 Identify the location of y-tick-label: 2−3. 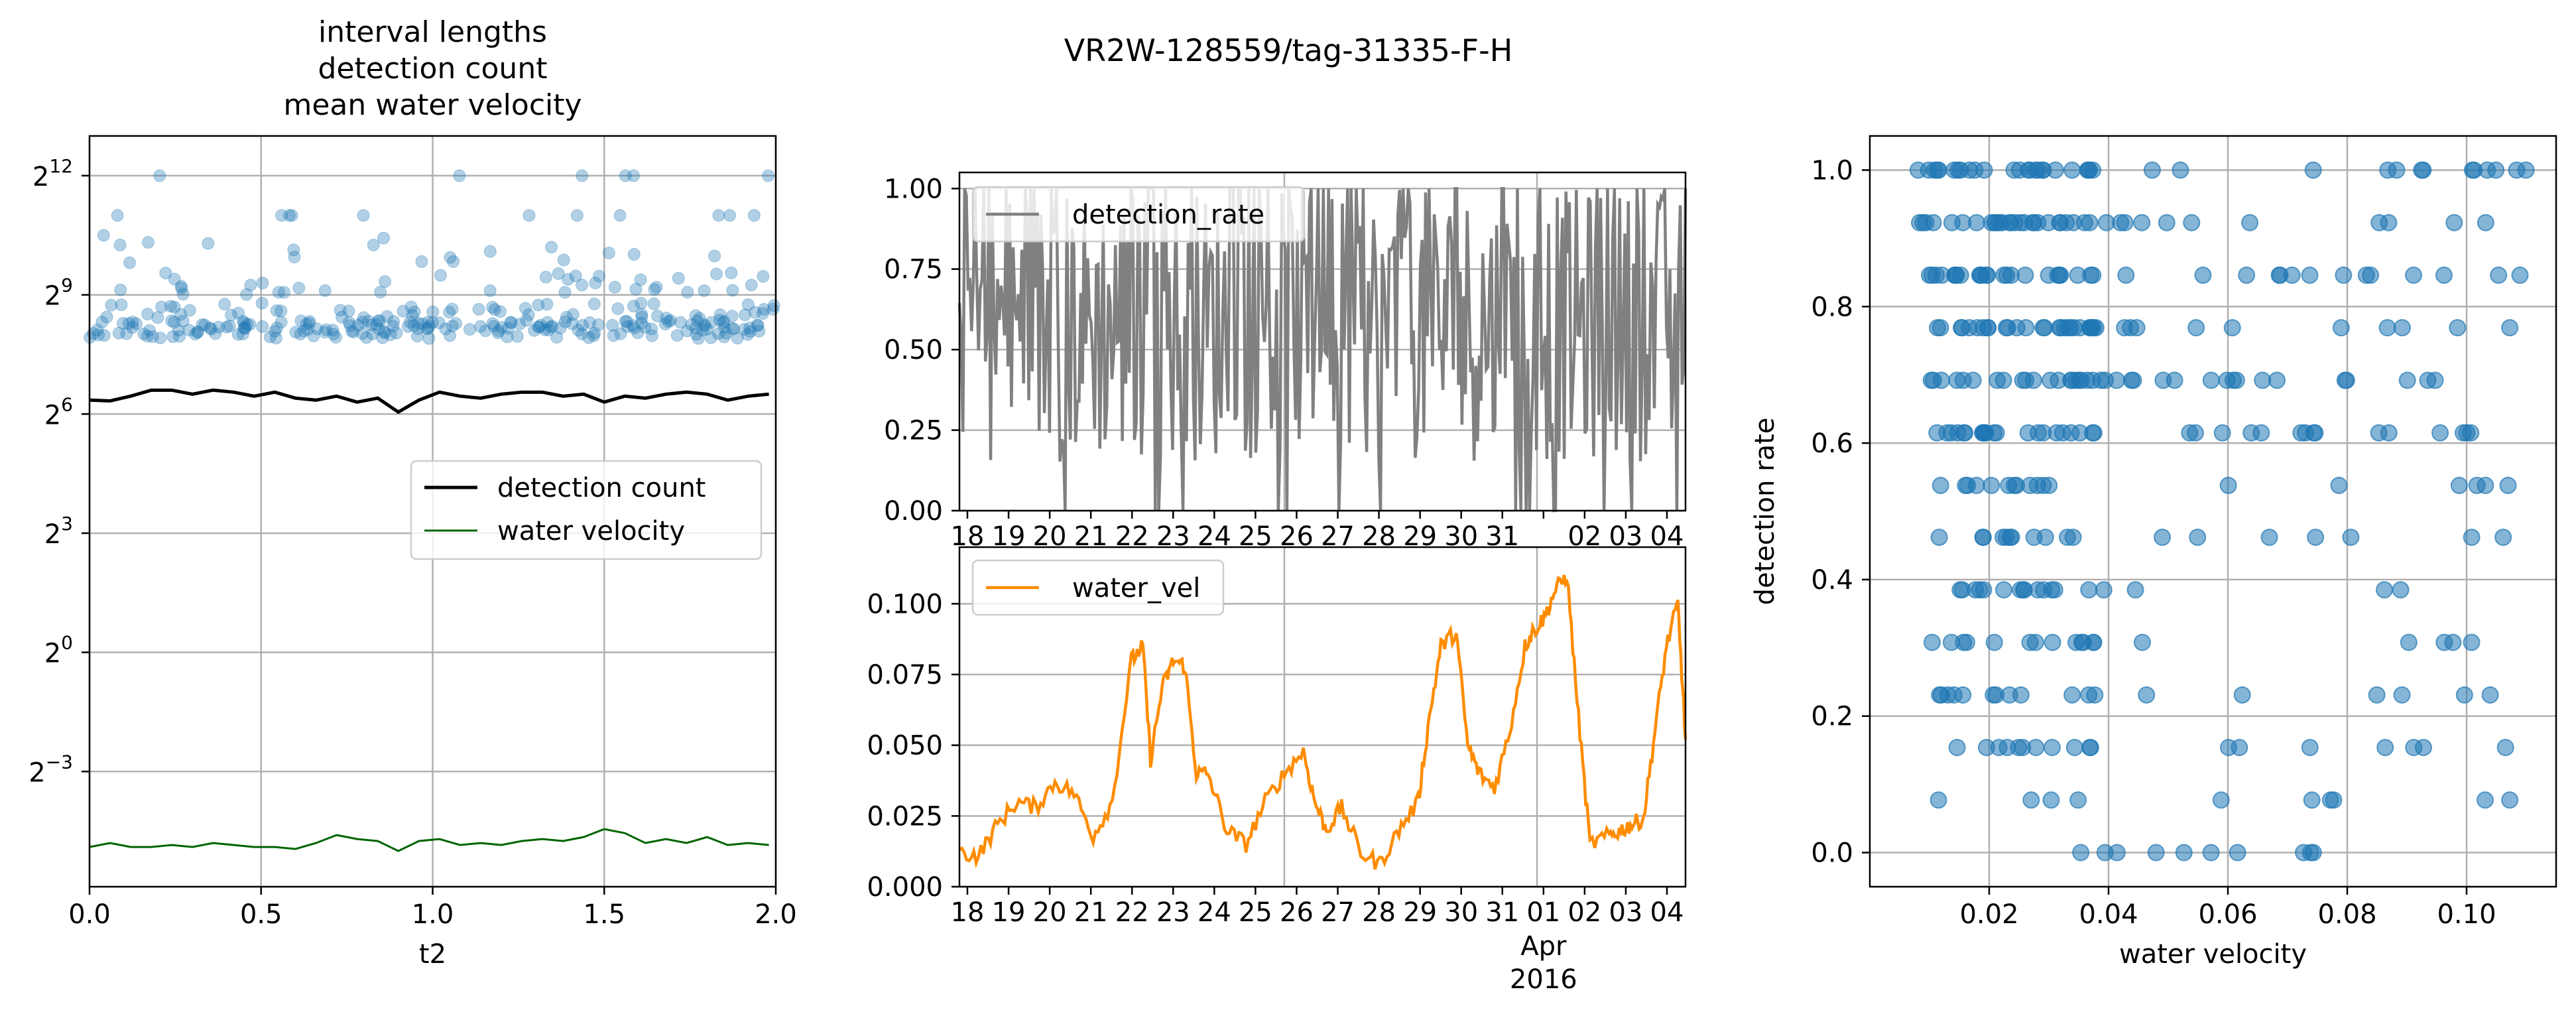
(51, 769).